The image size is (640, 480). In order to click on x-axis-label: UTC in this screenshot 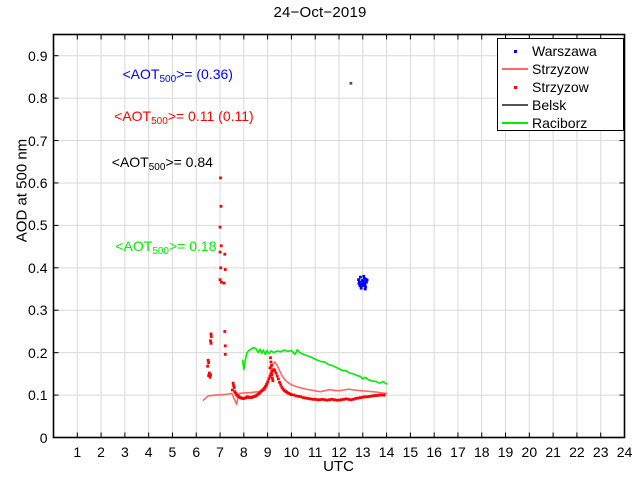, I will do `click(338, 466)`.